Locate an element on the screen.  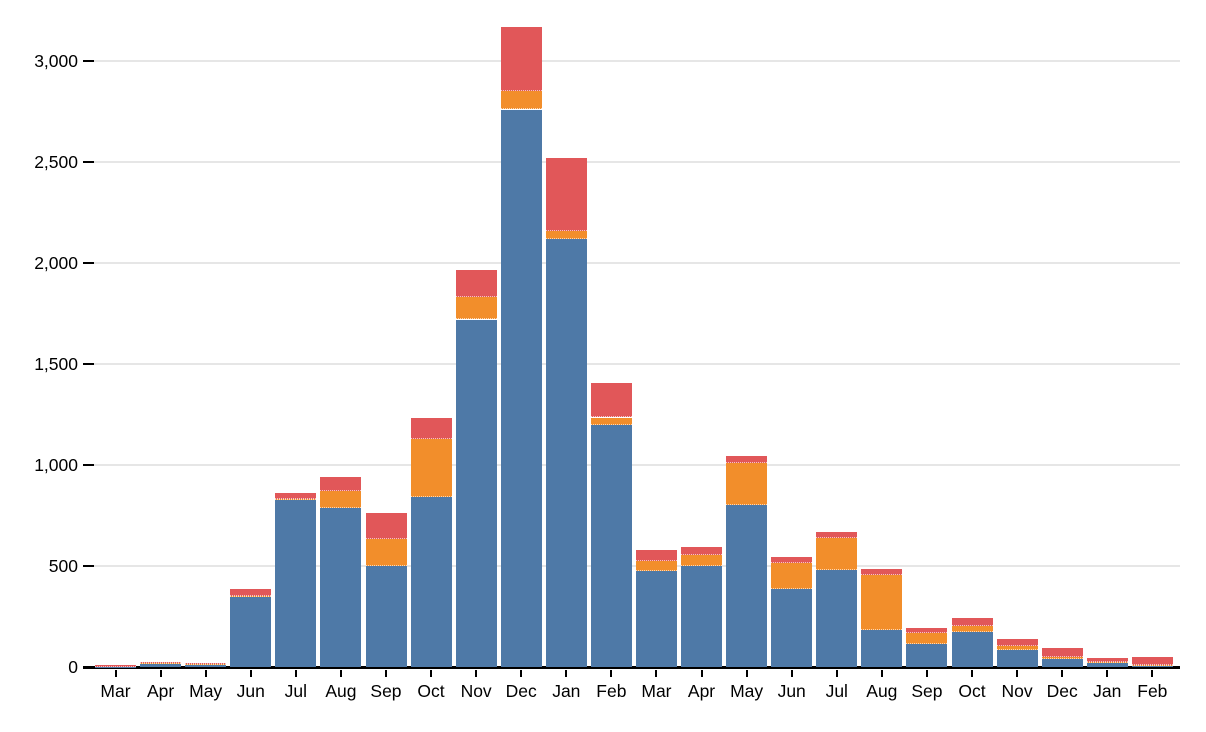
x-axis-label: Oct is located at coordinates (972, 691).